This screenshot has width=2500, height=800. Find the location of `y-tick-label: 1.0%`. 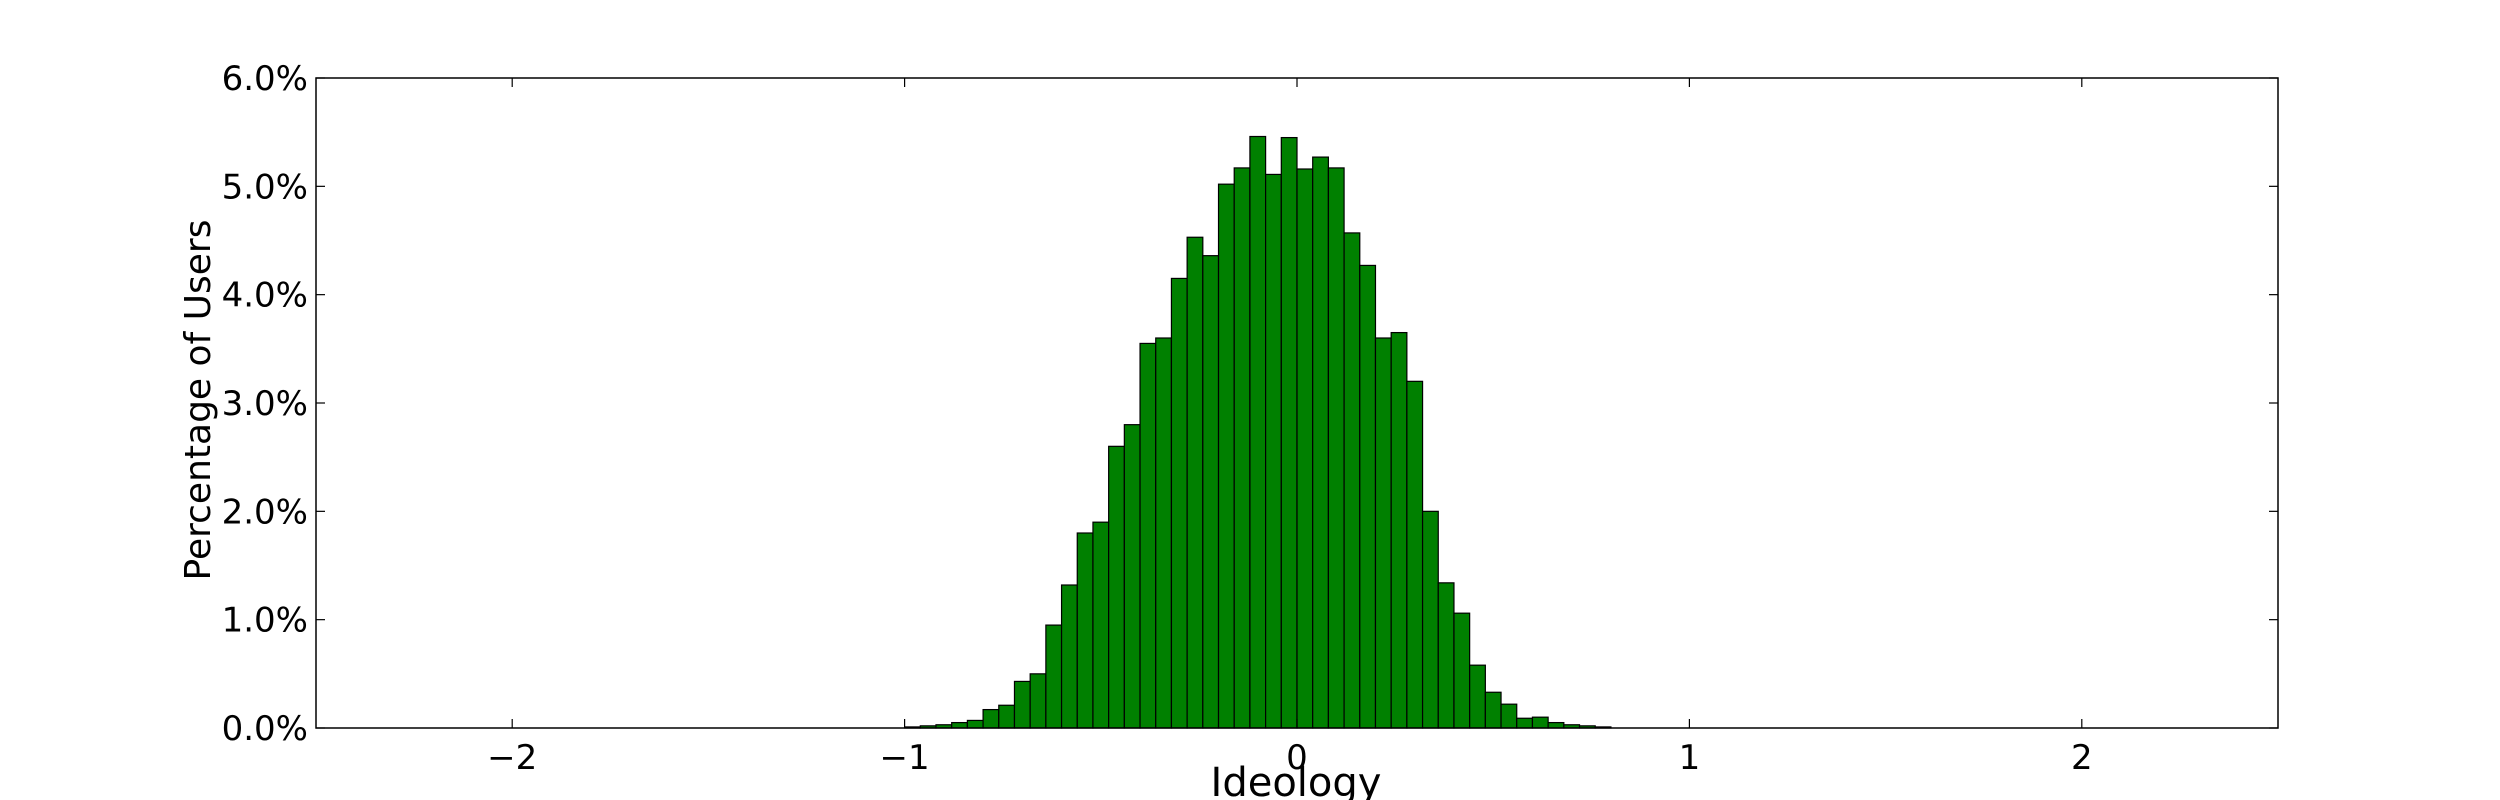

y-tick-label: 1.0% is located at coordinates (265, 621).